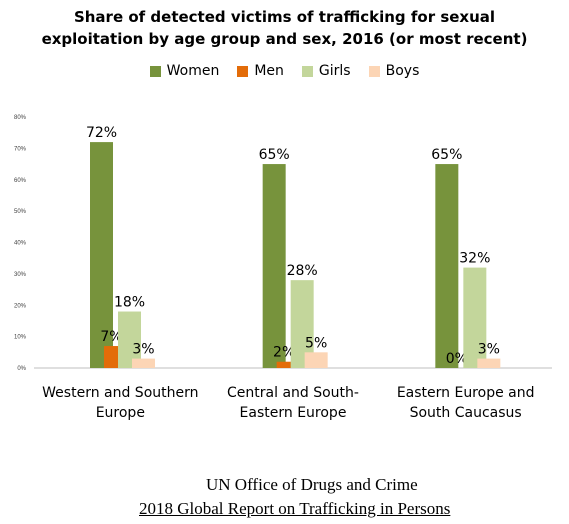  Describe the element at coordinates (101, 133) in the screenshot. I see `data-label-women: 72%` at that location.